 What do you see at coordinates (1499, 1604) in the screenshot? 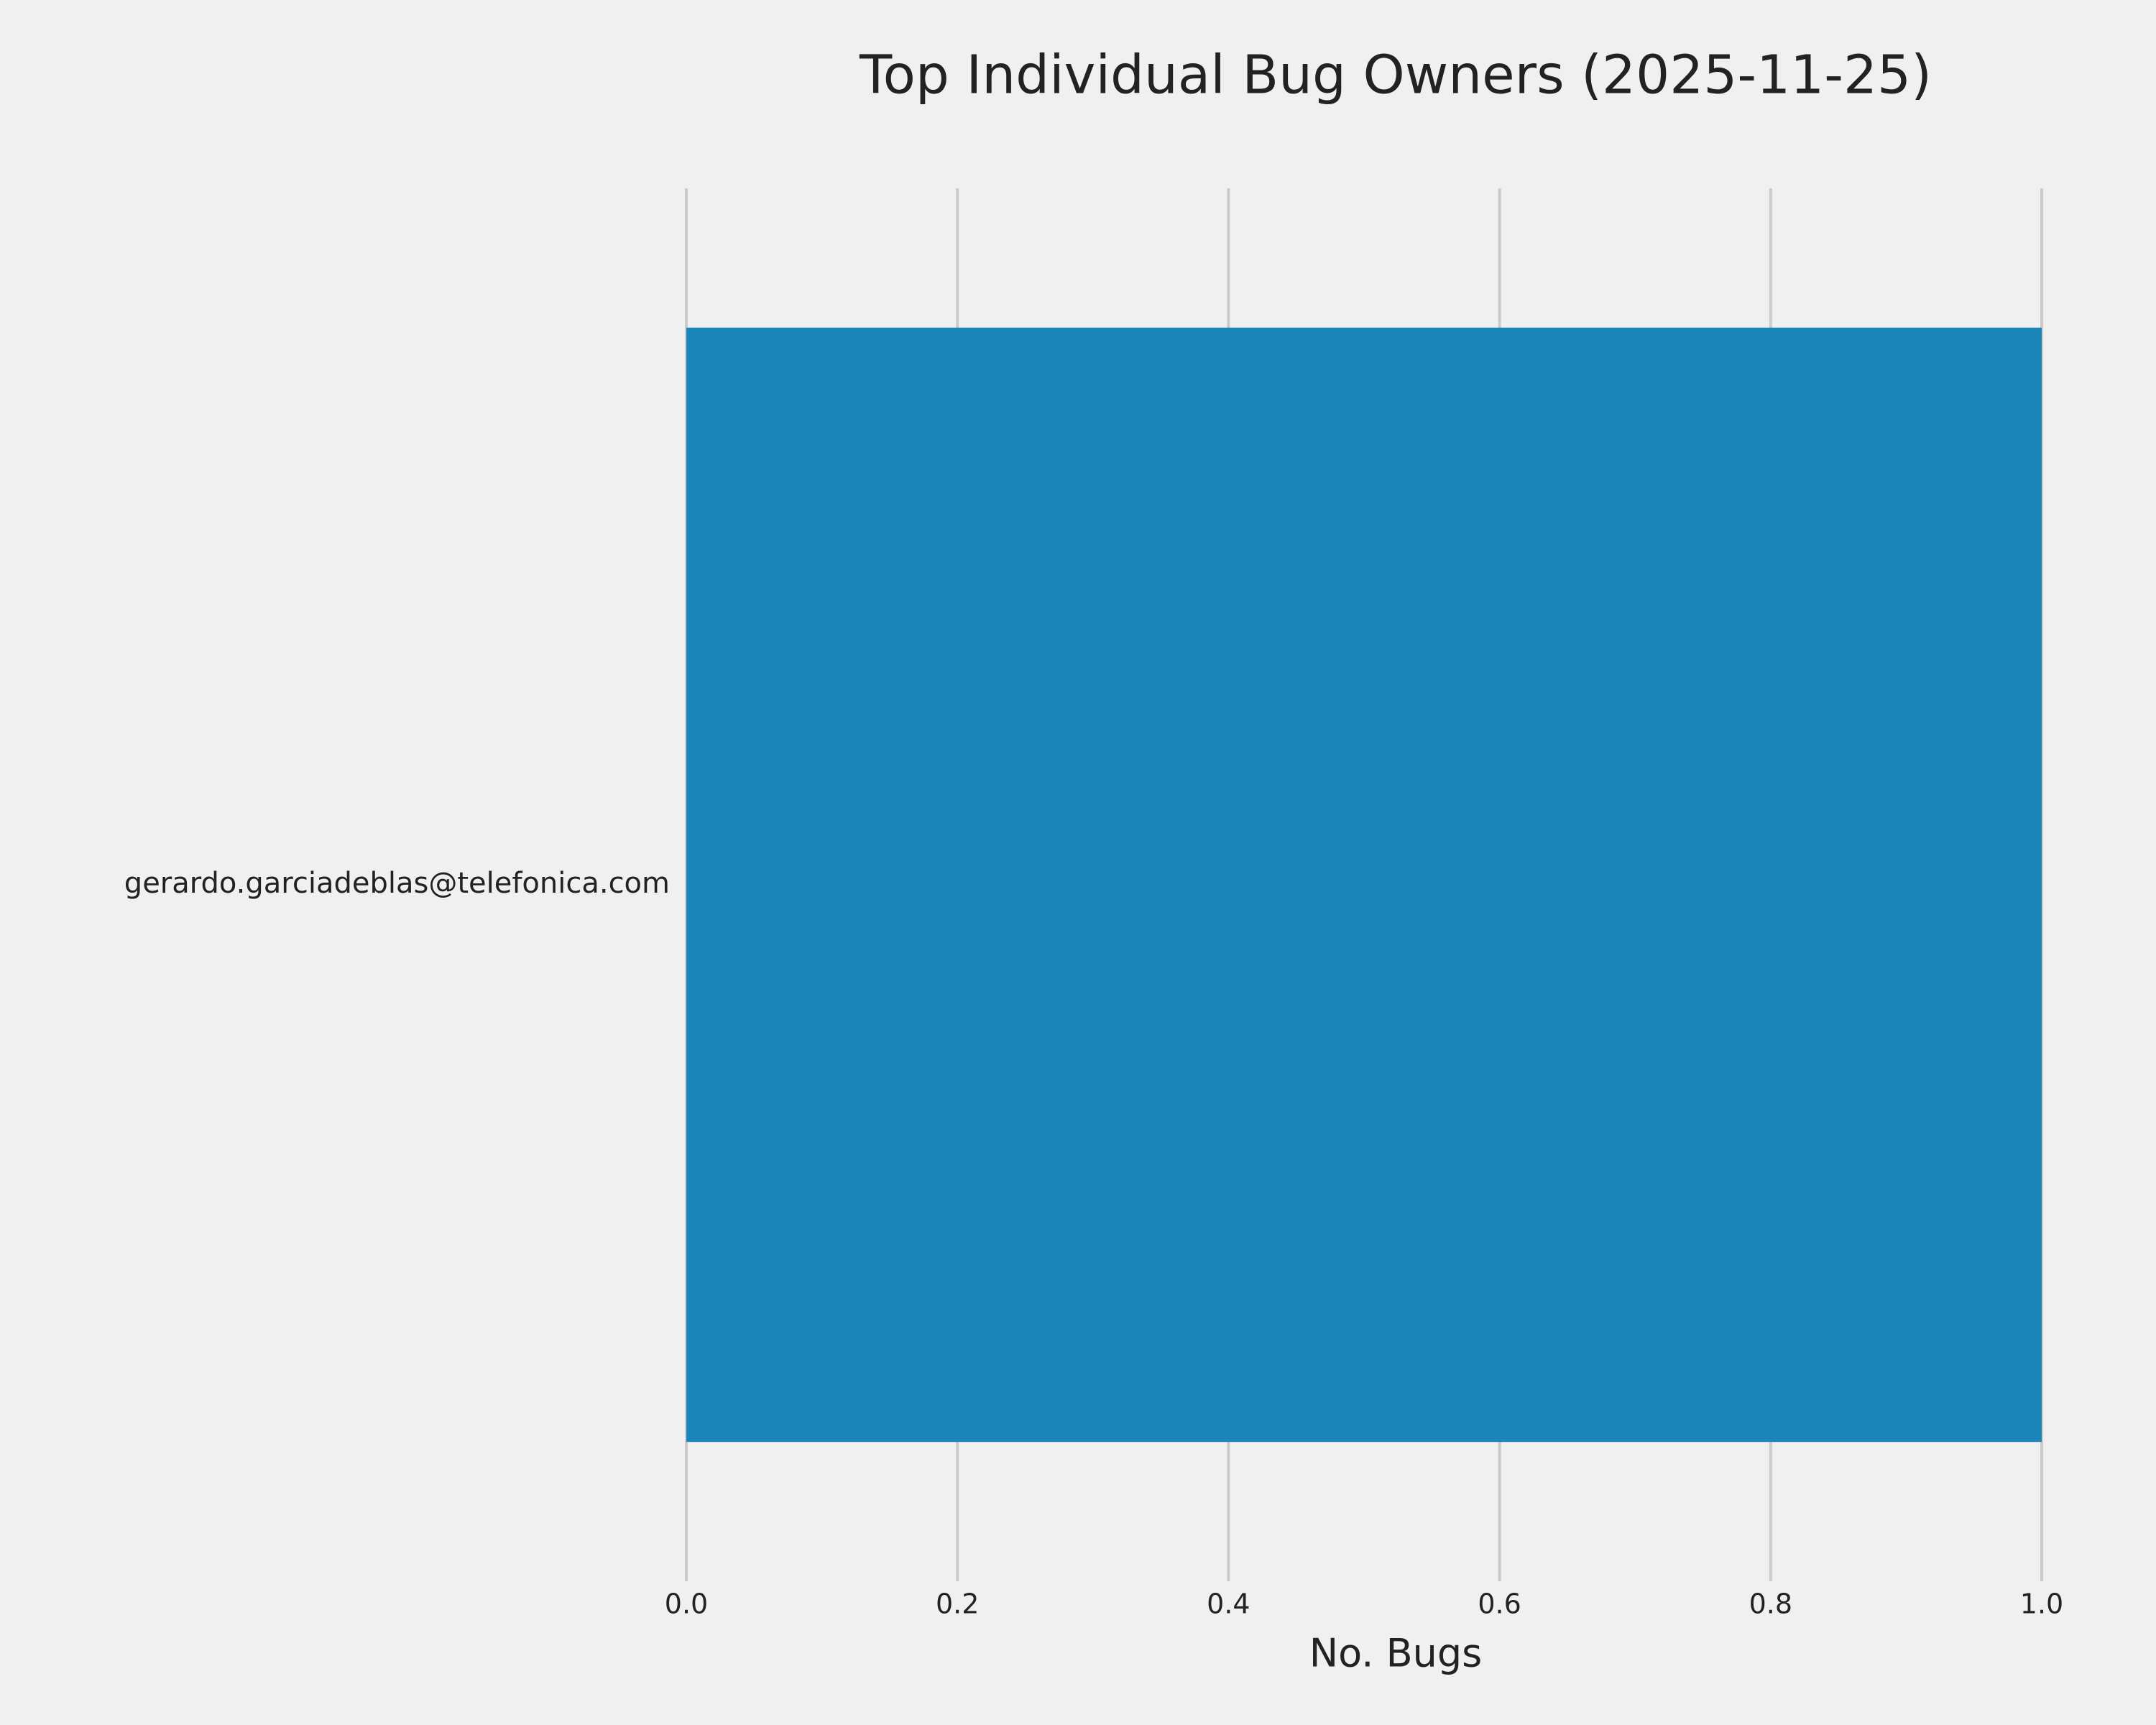
I see `x-tick-label: 0.6` at bounding box center [1499, 1604].